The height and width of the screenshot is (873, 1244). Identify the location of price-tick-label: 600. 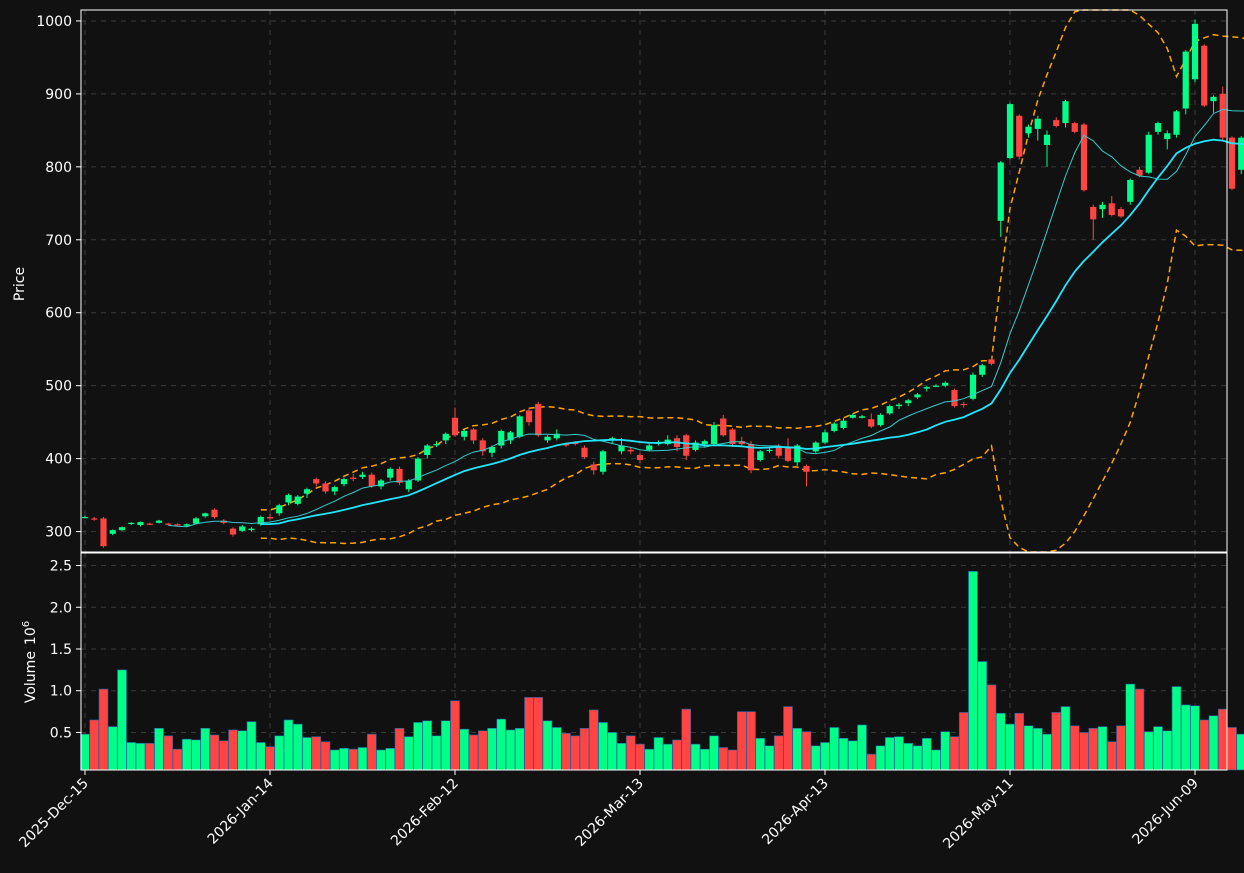
(58, 314).